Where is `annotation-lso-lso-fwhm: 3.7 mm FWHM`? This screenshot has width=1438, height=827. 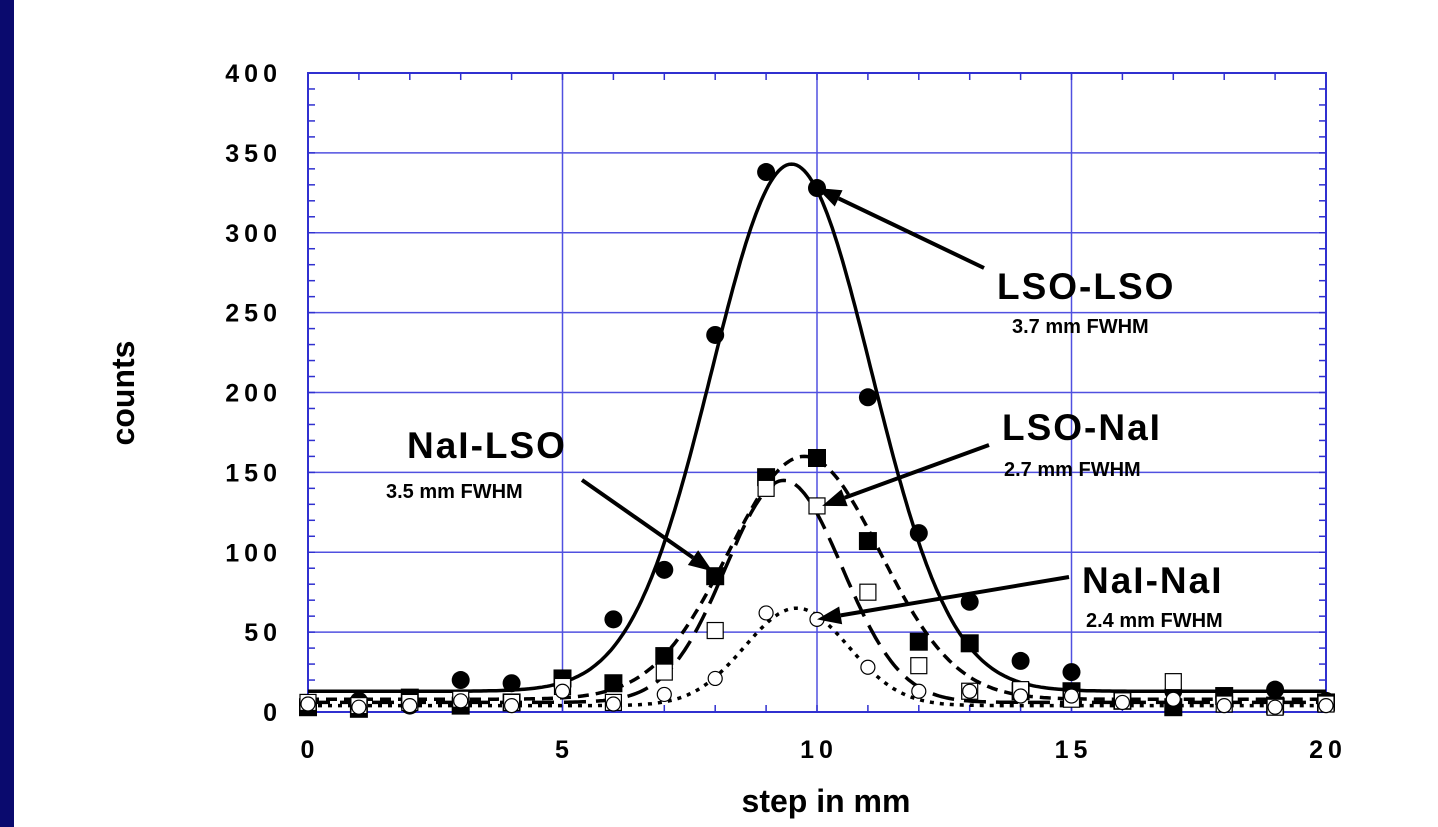 annotation-lso-lso-fwhm: 3.7 mm FWHM is located at coordinates (1080, 327).